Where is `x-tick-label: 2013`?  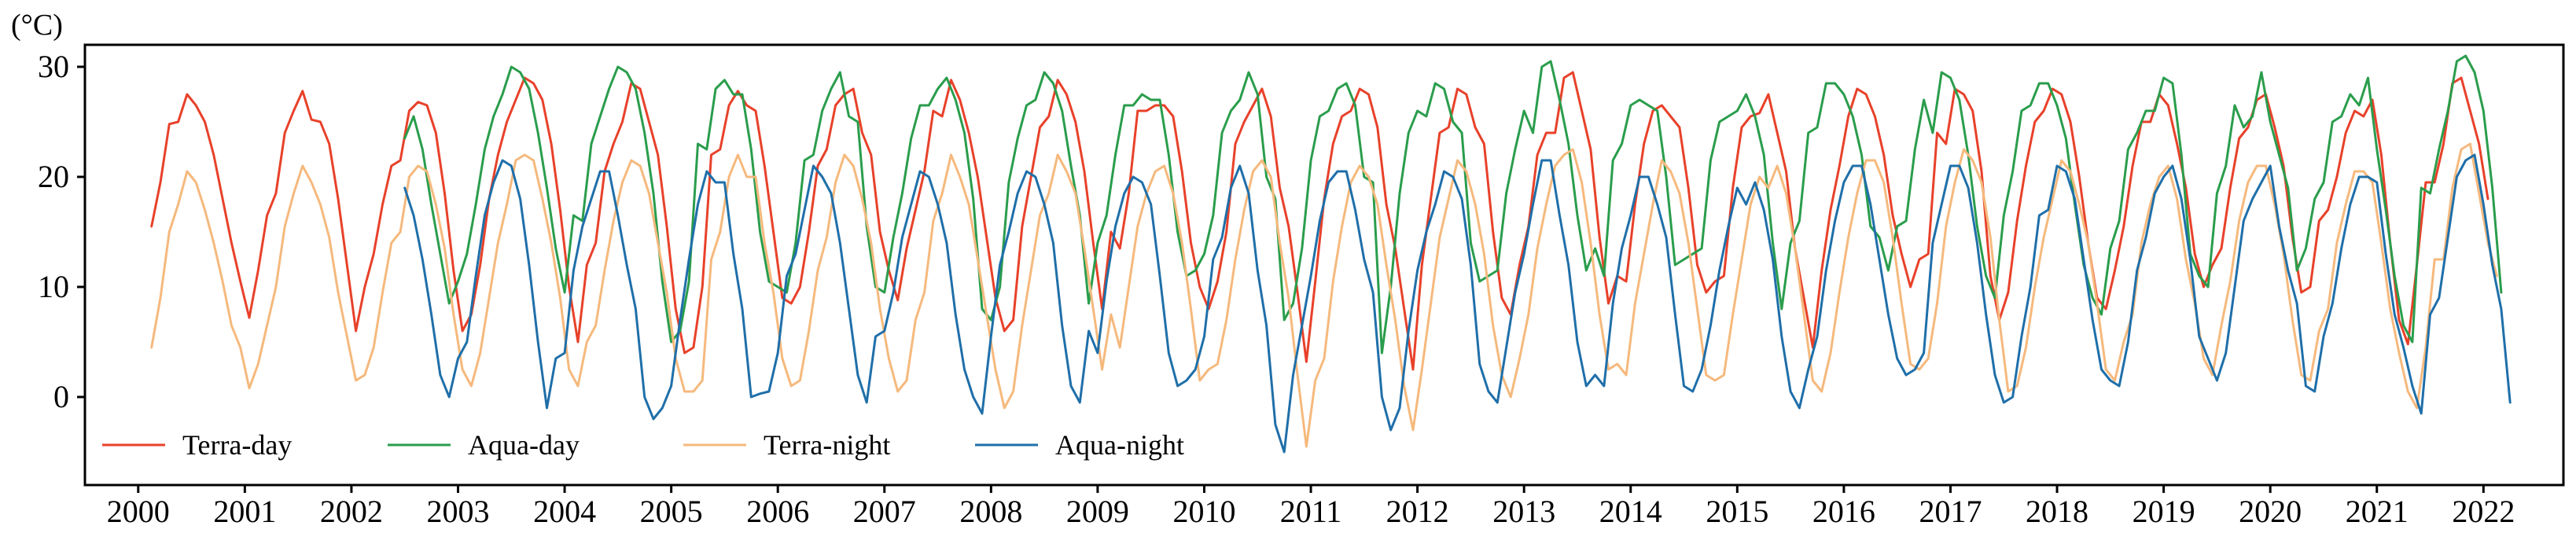
x-tick-label: 2013 is located at coordinates (1523, 512).